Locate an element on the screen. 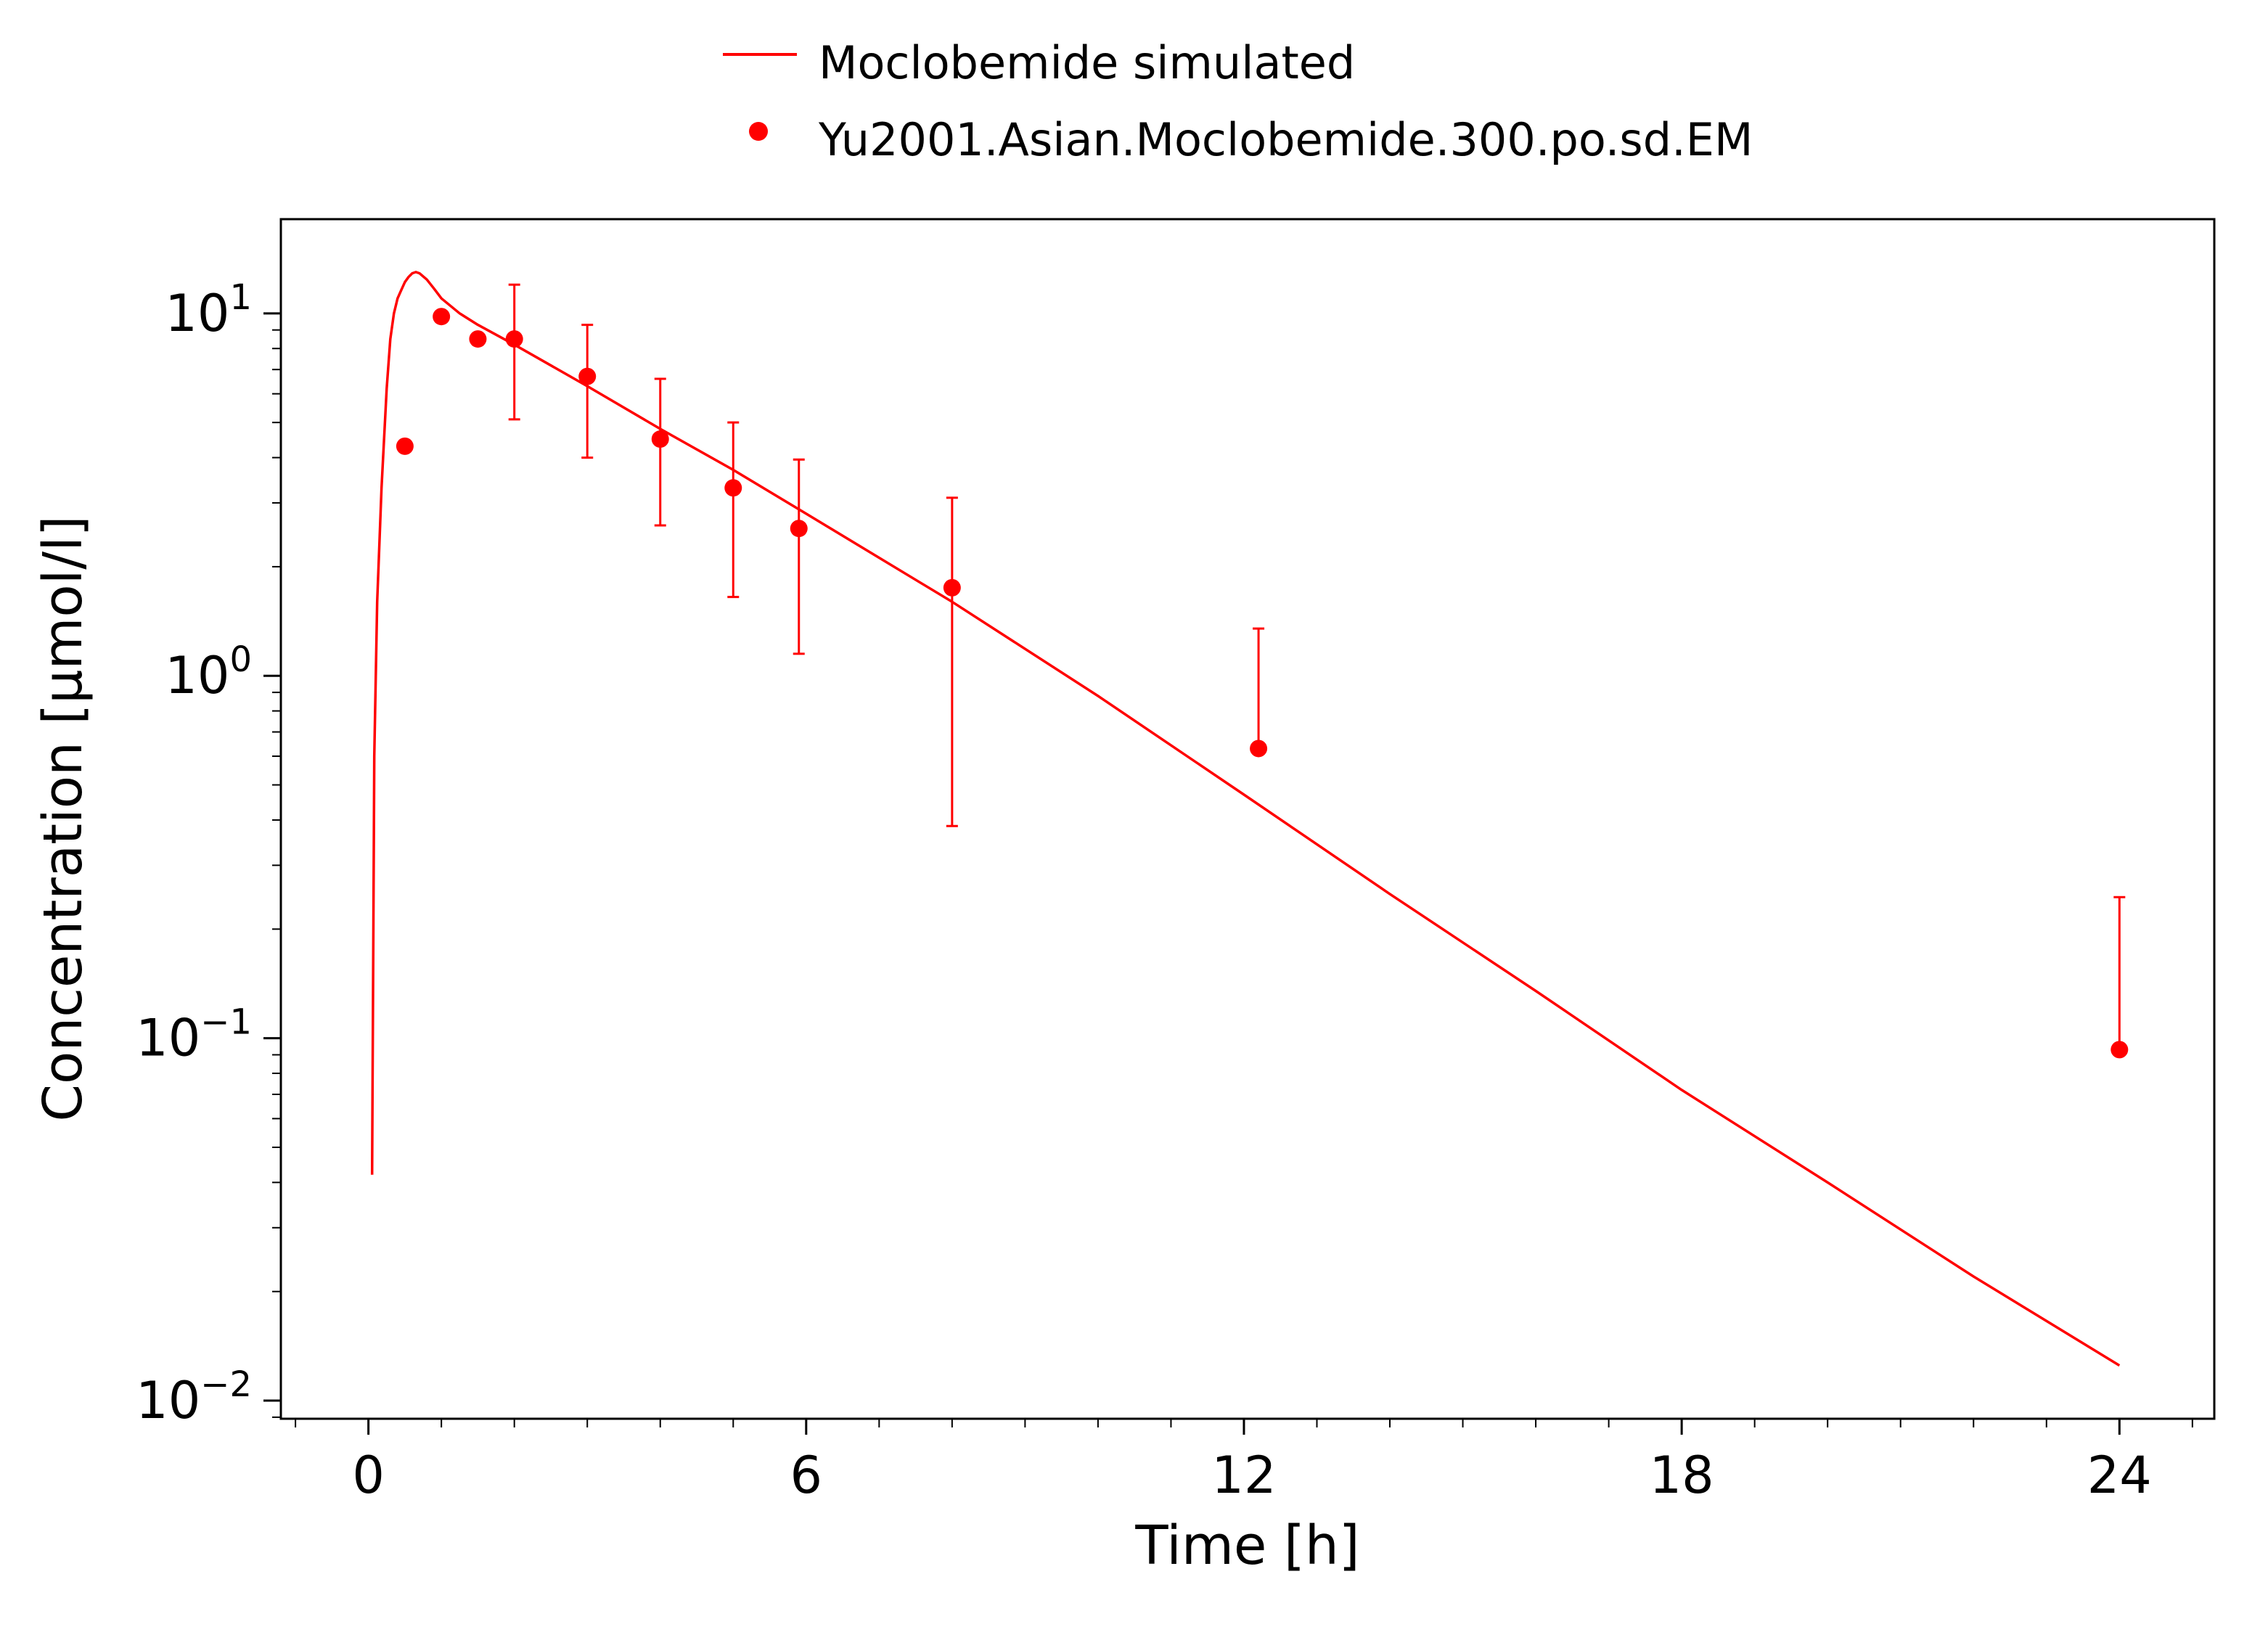  y-tick-label-2: 10⁻¹ is located at coordinates (194, 1035).